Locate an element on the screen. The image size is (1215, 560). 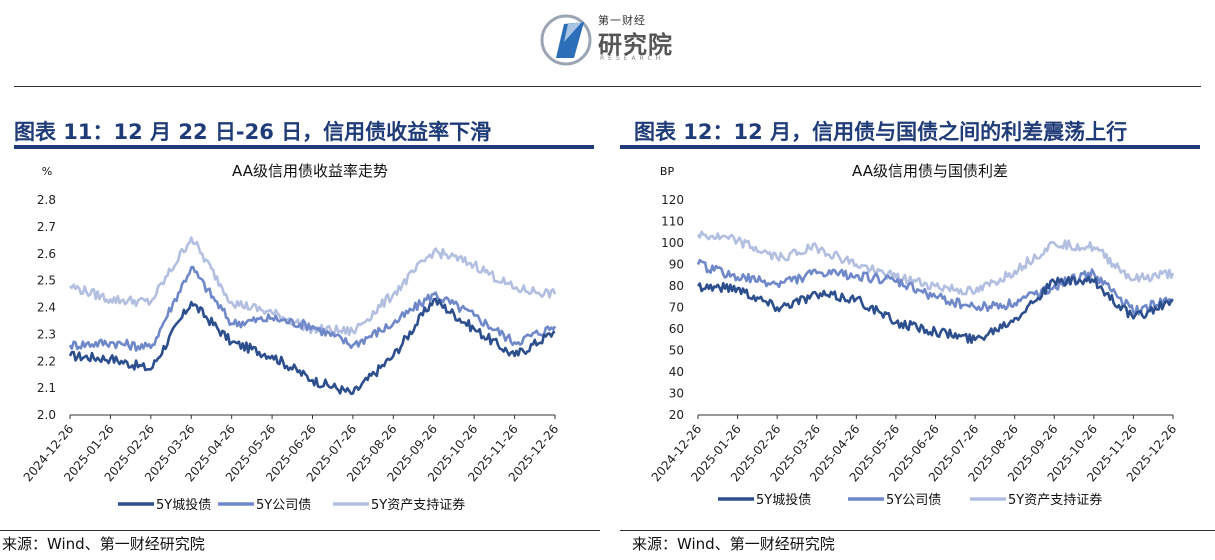
y-tick-label: 90 is located at coordinates (676, 265).